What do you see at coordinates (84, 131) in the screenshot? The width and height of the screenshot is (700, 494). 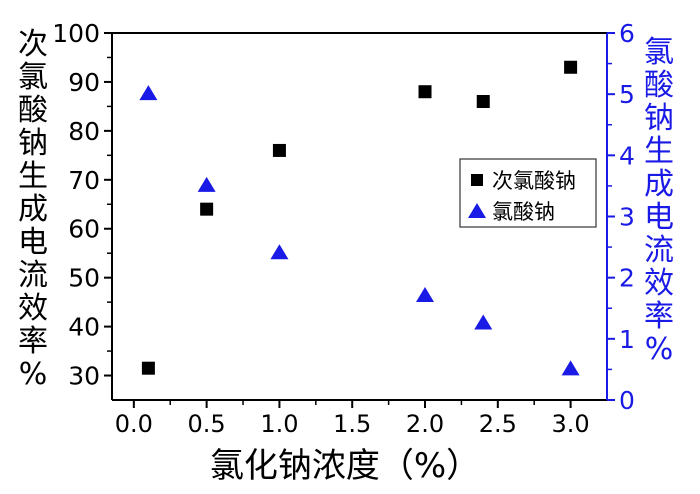 I see `left-y-tick-label: 80` at bounding box center [84, 131].